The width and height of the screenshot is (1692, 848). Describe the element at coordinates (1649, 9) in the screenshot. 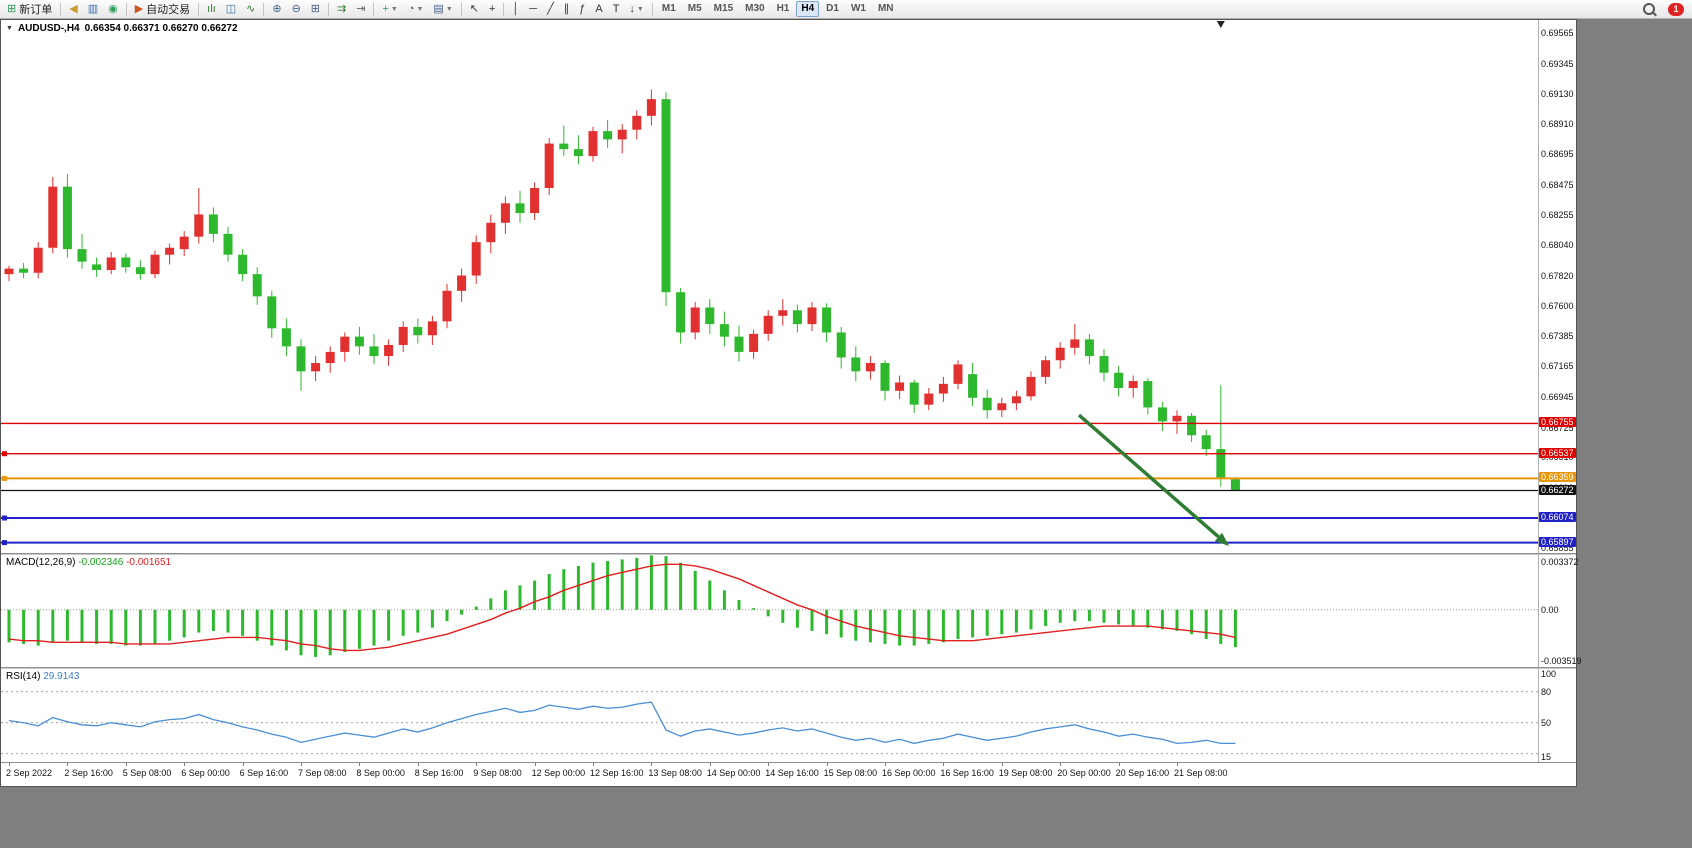

I see `search-button` at that location.